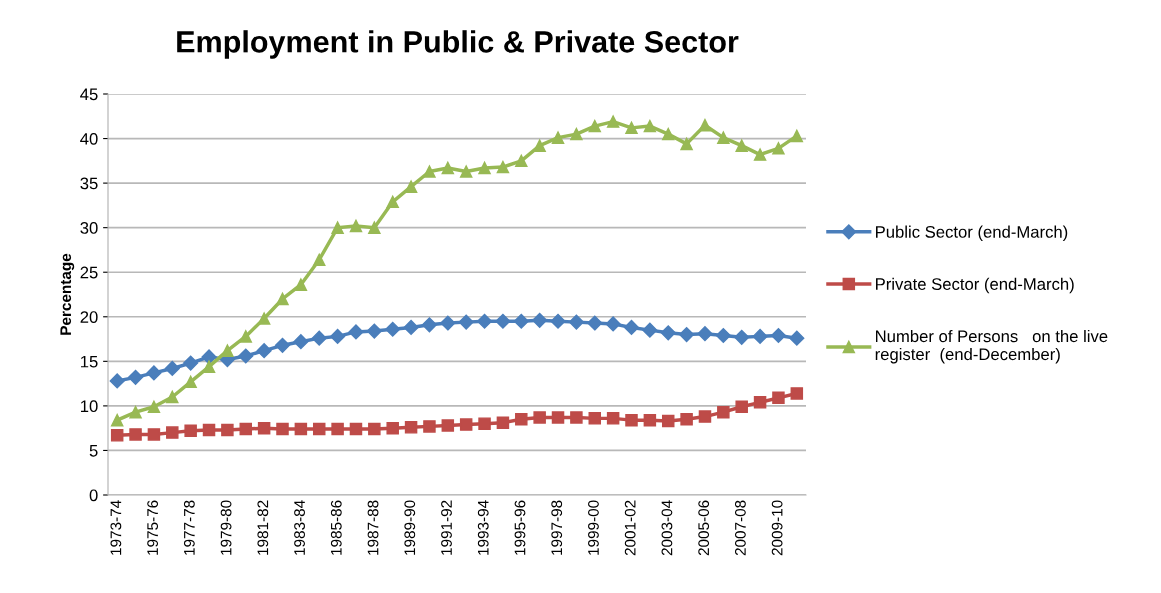  I want to click on x-tick-label: 1993-94, so click(483, 527).